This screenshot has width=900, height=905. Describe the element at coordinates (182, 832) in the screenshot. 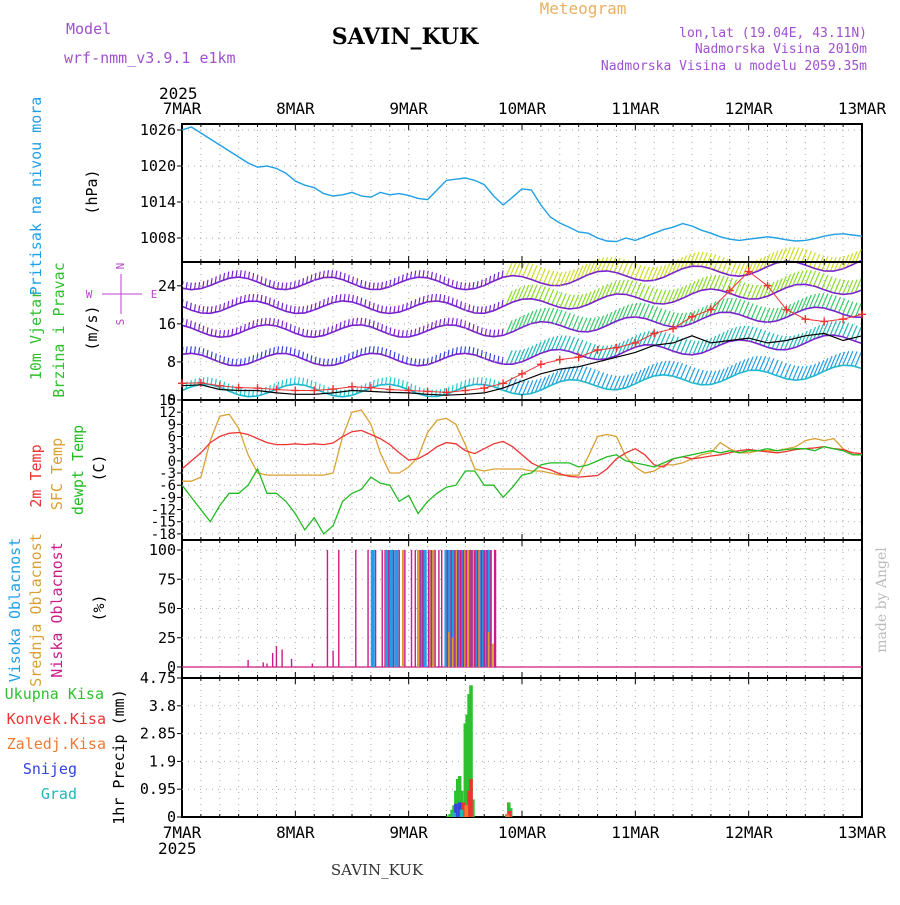

I see `bottom-date-label: 7MAR` at that location.